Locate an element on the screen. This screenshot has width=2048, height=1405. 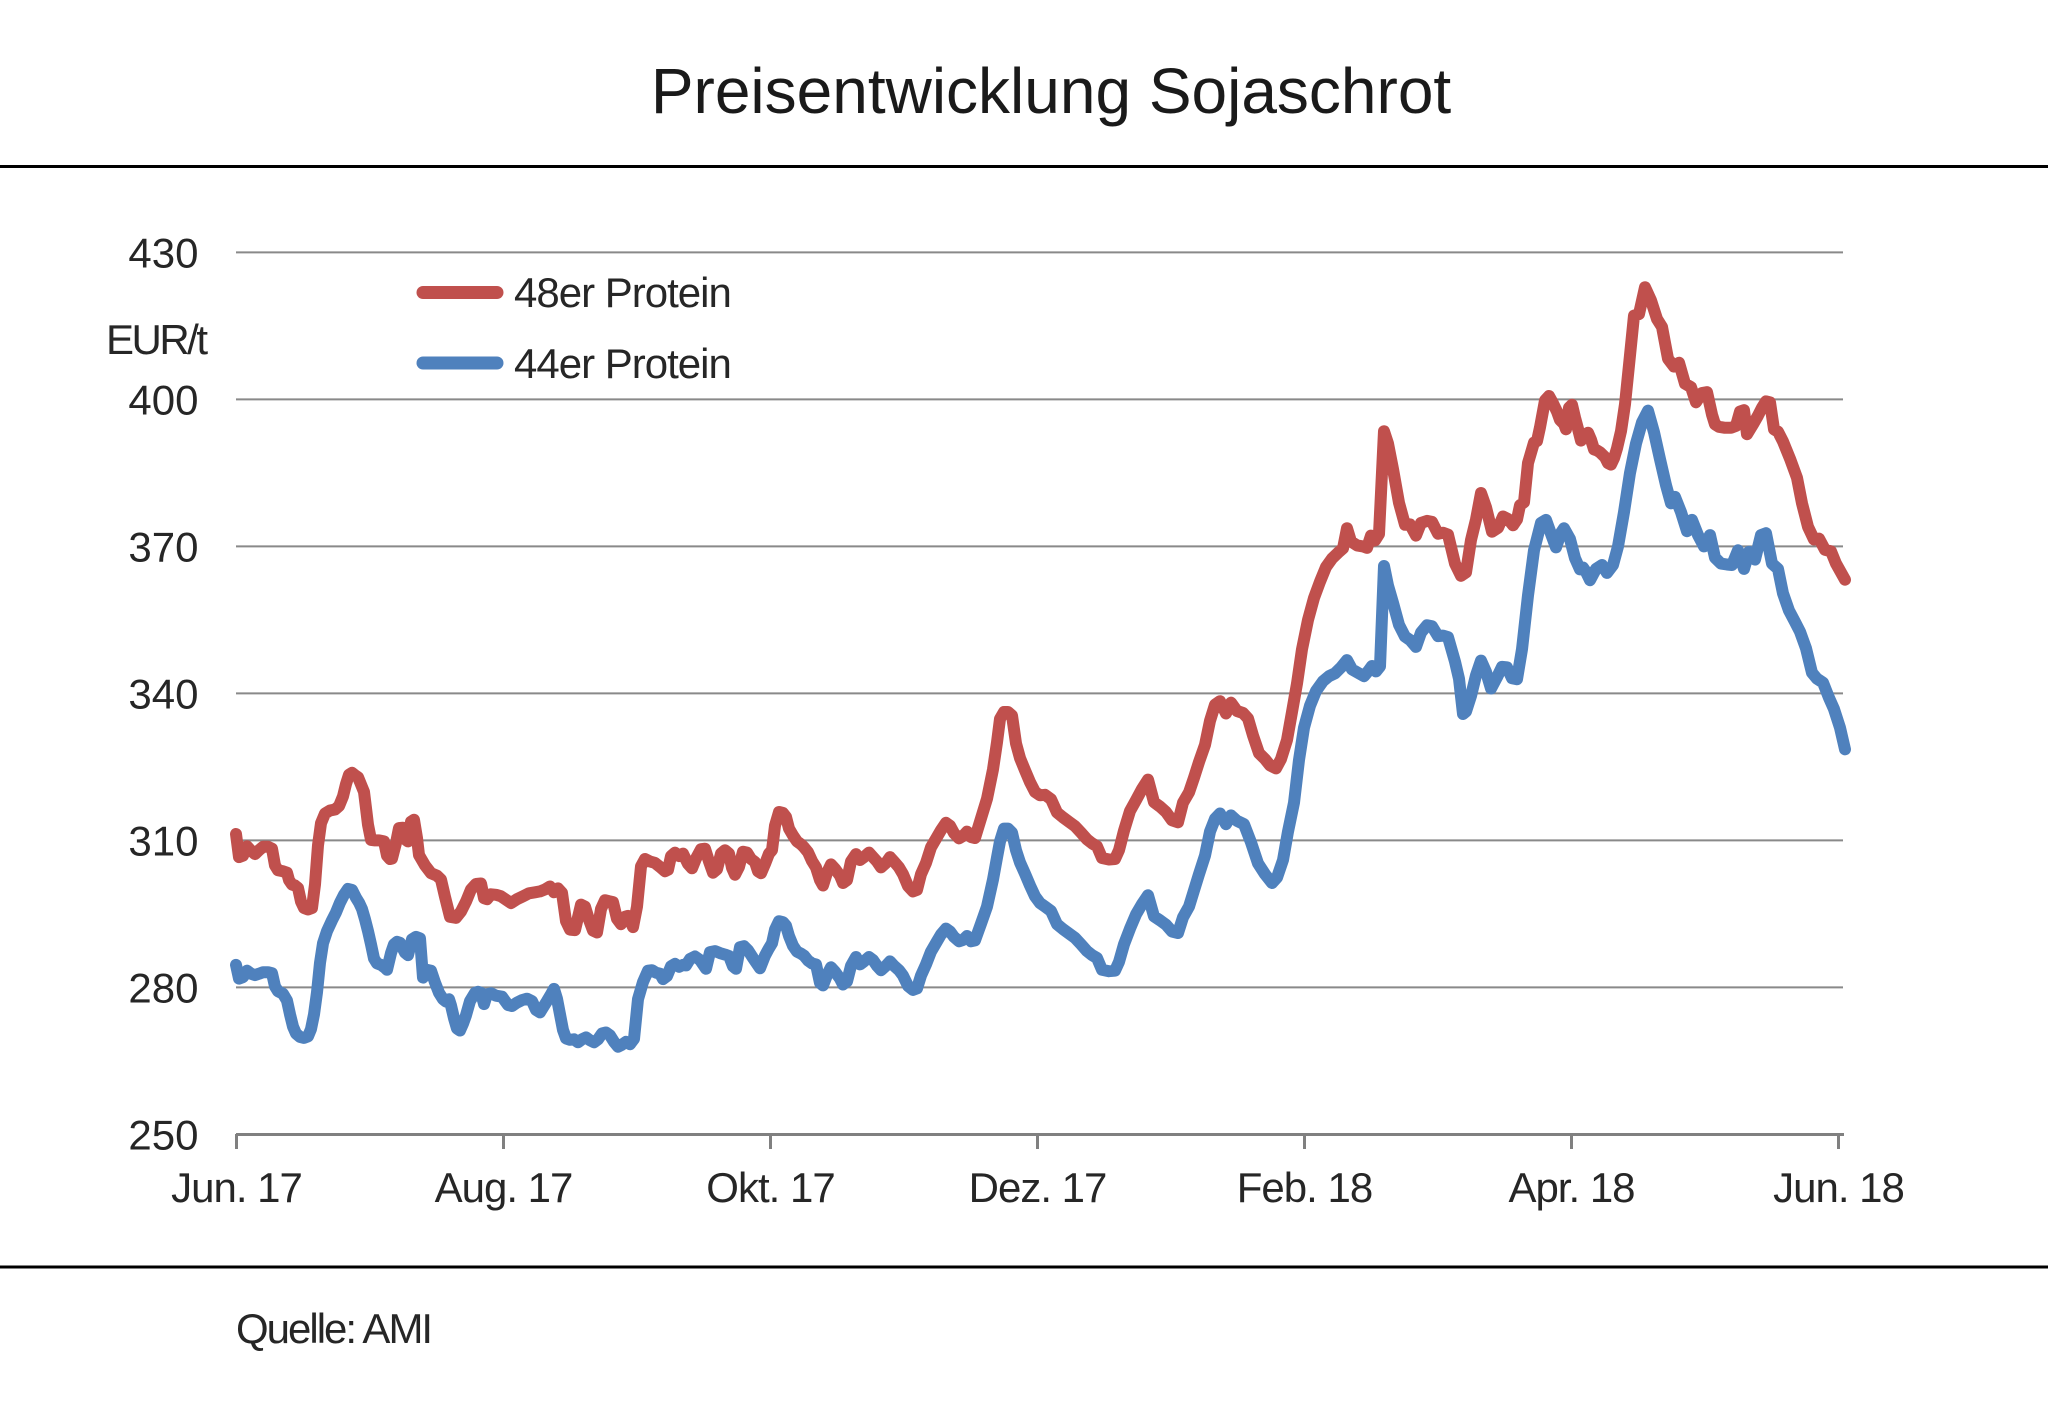
svg-text: 430 is located at coordinates (163, 252).